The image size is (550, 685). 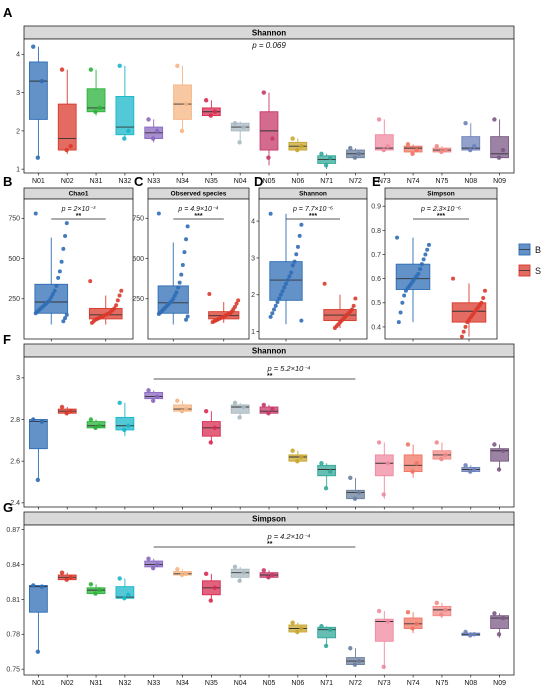 I want to click on x-tick-label: N31, so click(x=96, y=682).